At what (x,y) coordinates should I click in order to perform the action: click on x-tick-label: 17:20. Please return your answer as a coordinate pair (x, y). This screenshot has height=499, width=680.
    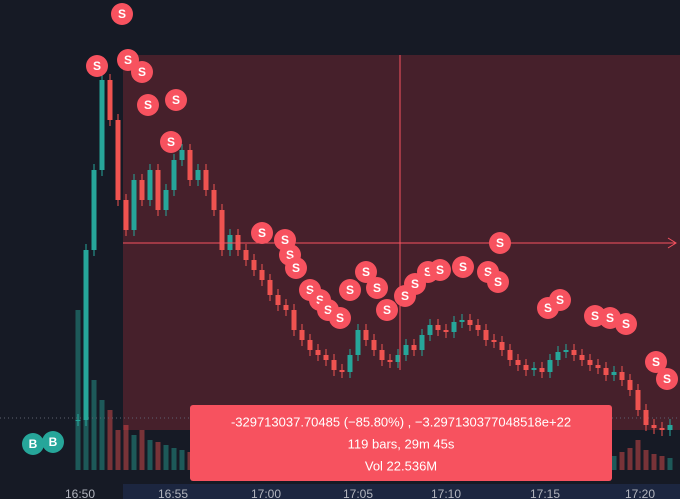
    Looking at the image, I should click on (640, 493).